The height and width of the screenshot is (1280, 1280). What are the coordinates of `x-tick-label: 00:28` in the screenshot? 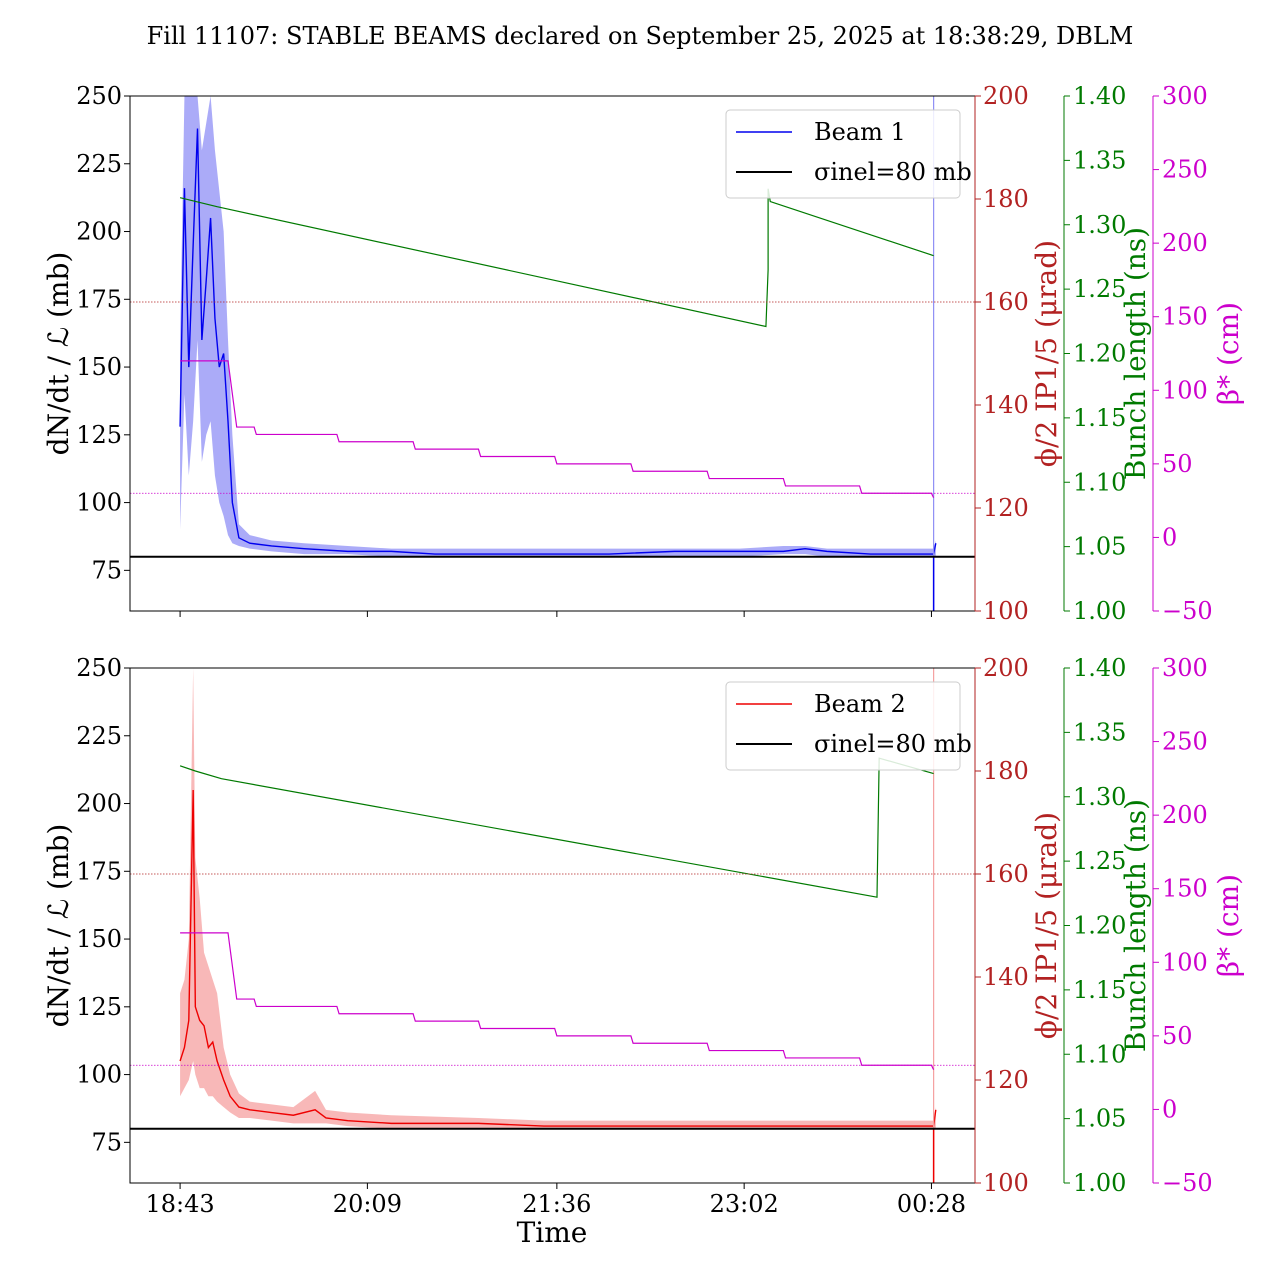 It's located at (931, 1204).